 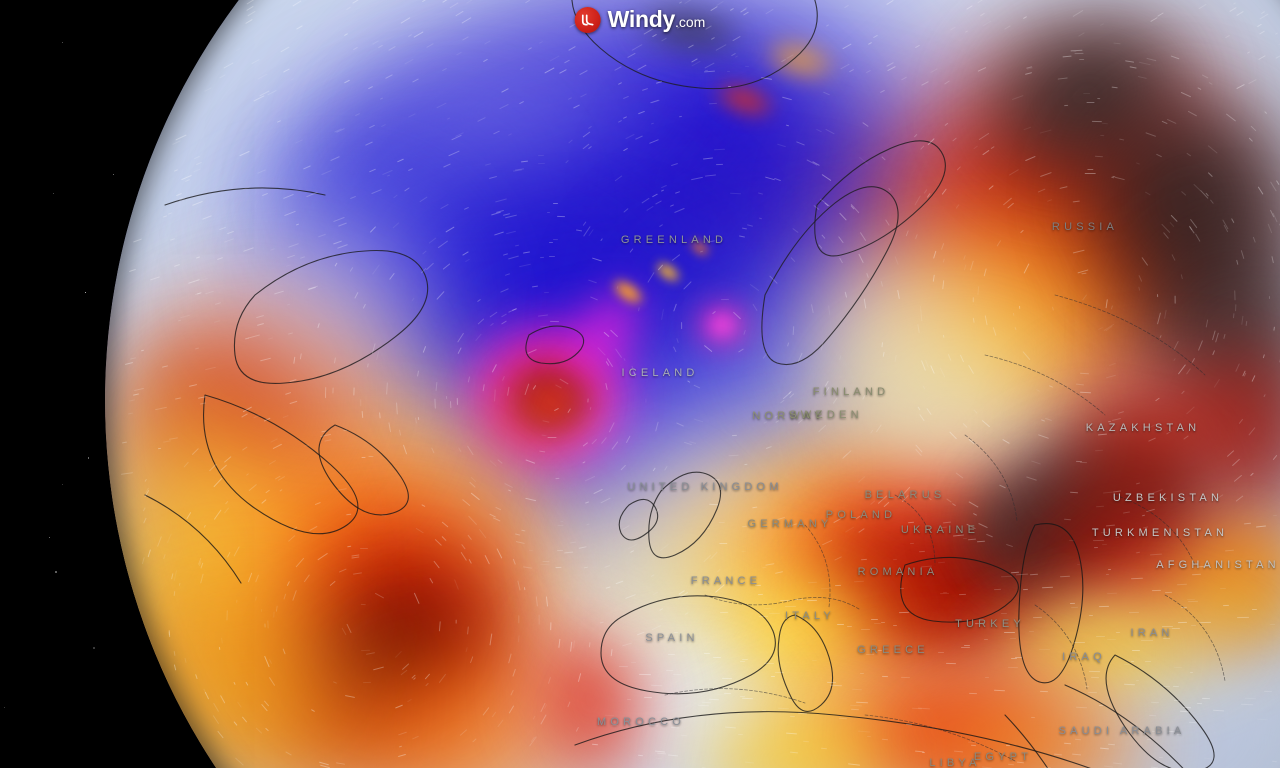 I want to click on weather-blob-pale-canada, so click(x=330, y=300).